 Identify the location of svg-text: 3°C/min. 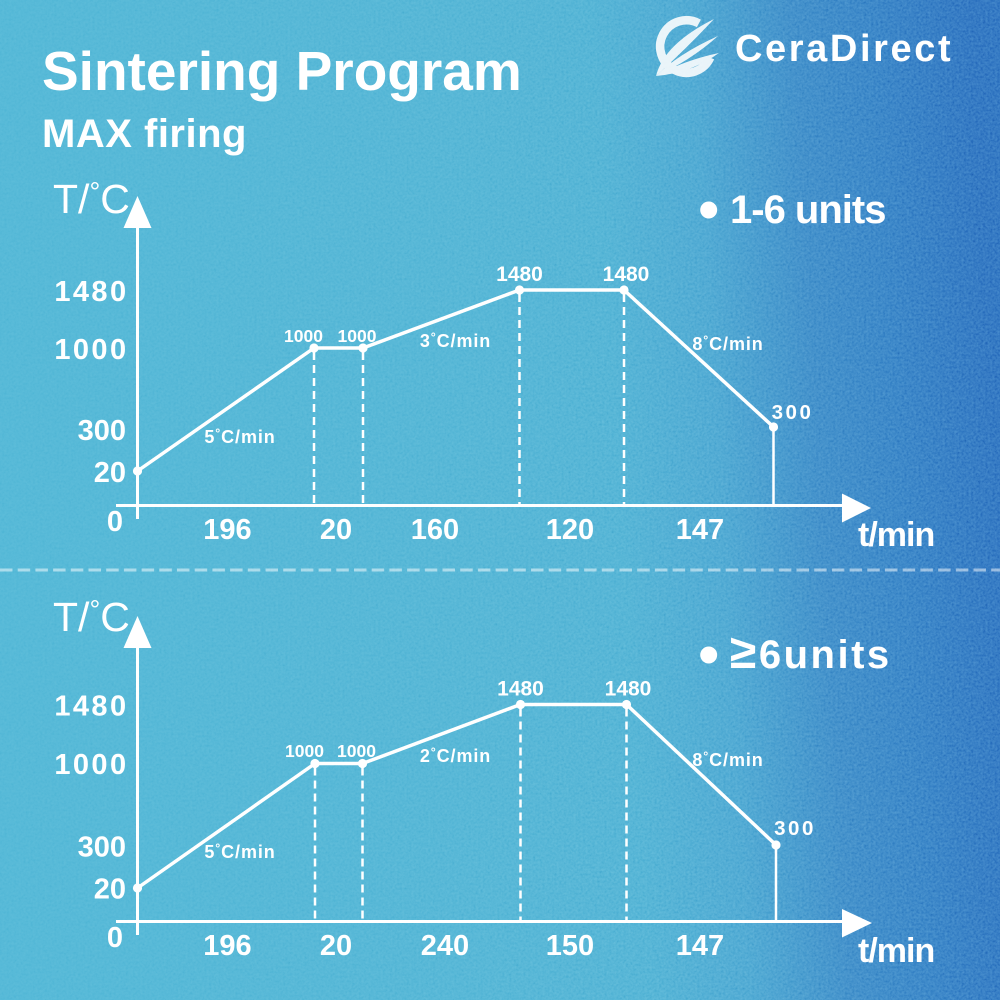
(455, 341).